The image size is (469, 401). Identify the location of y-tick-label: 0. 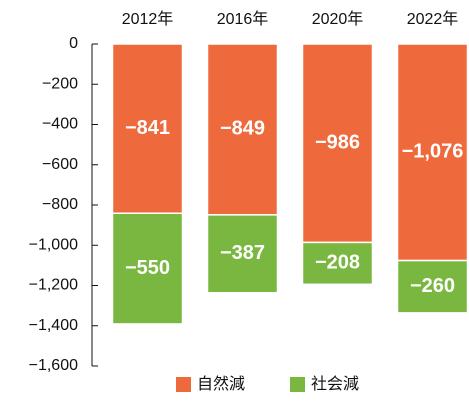
(73, 43).